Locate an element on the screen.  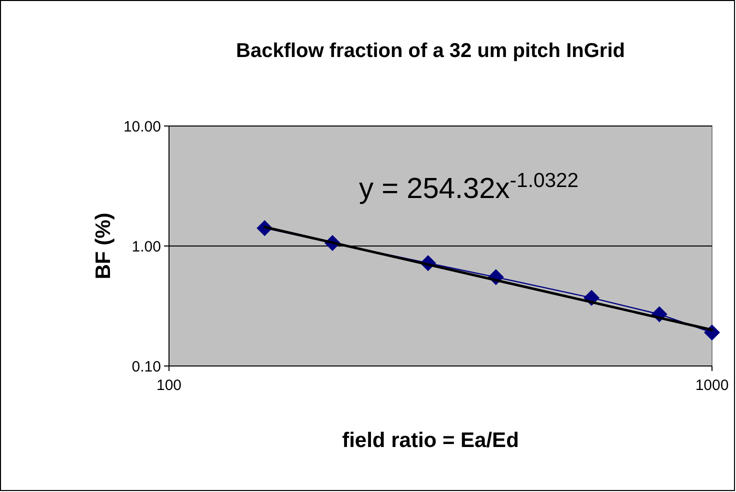
y-tick-label: 10.00 is located at coordinates (142, 127).